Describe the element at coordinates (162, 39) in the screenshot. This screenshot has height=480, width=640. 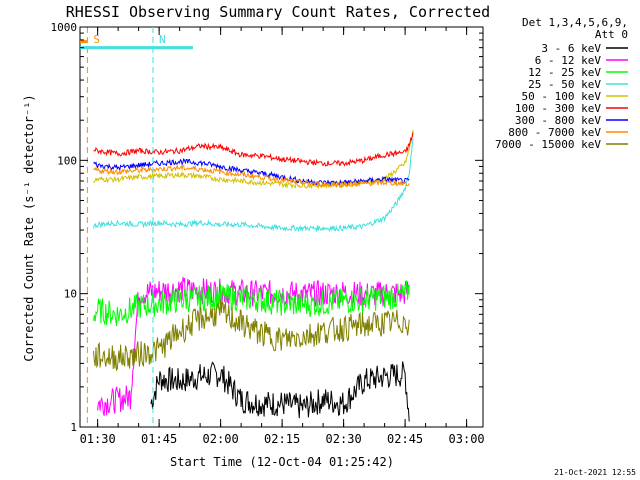
I see `marker-label-1: N` at that location.